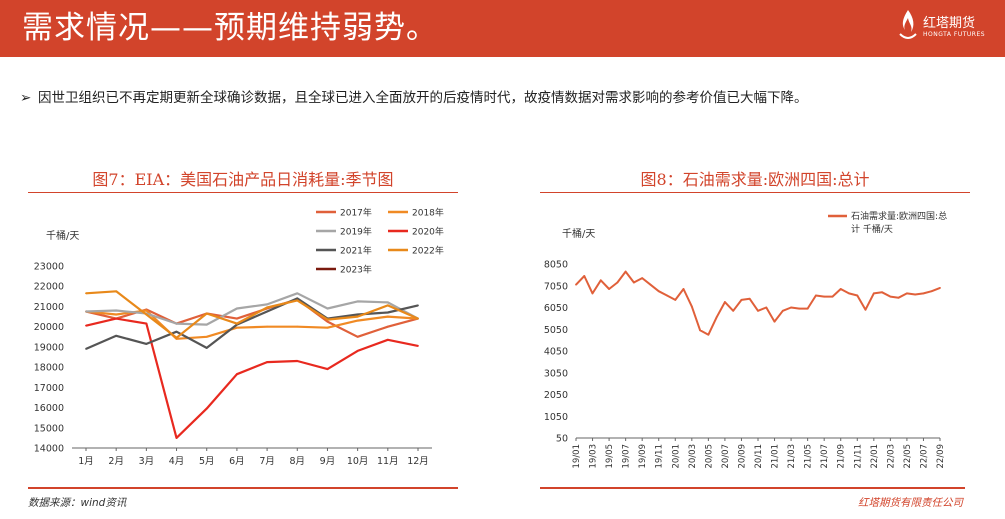 This screenshot has height=519, width=1005. Describe the element at coordinates (388, 461) in the screenshot. I see `chart1-xtick-label: 11月` at that location.